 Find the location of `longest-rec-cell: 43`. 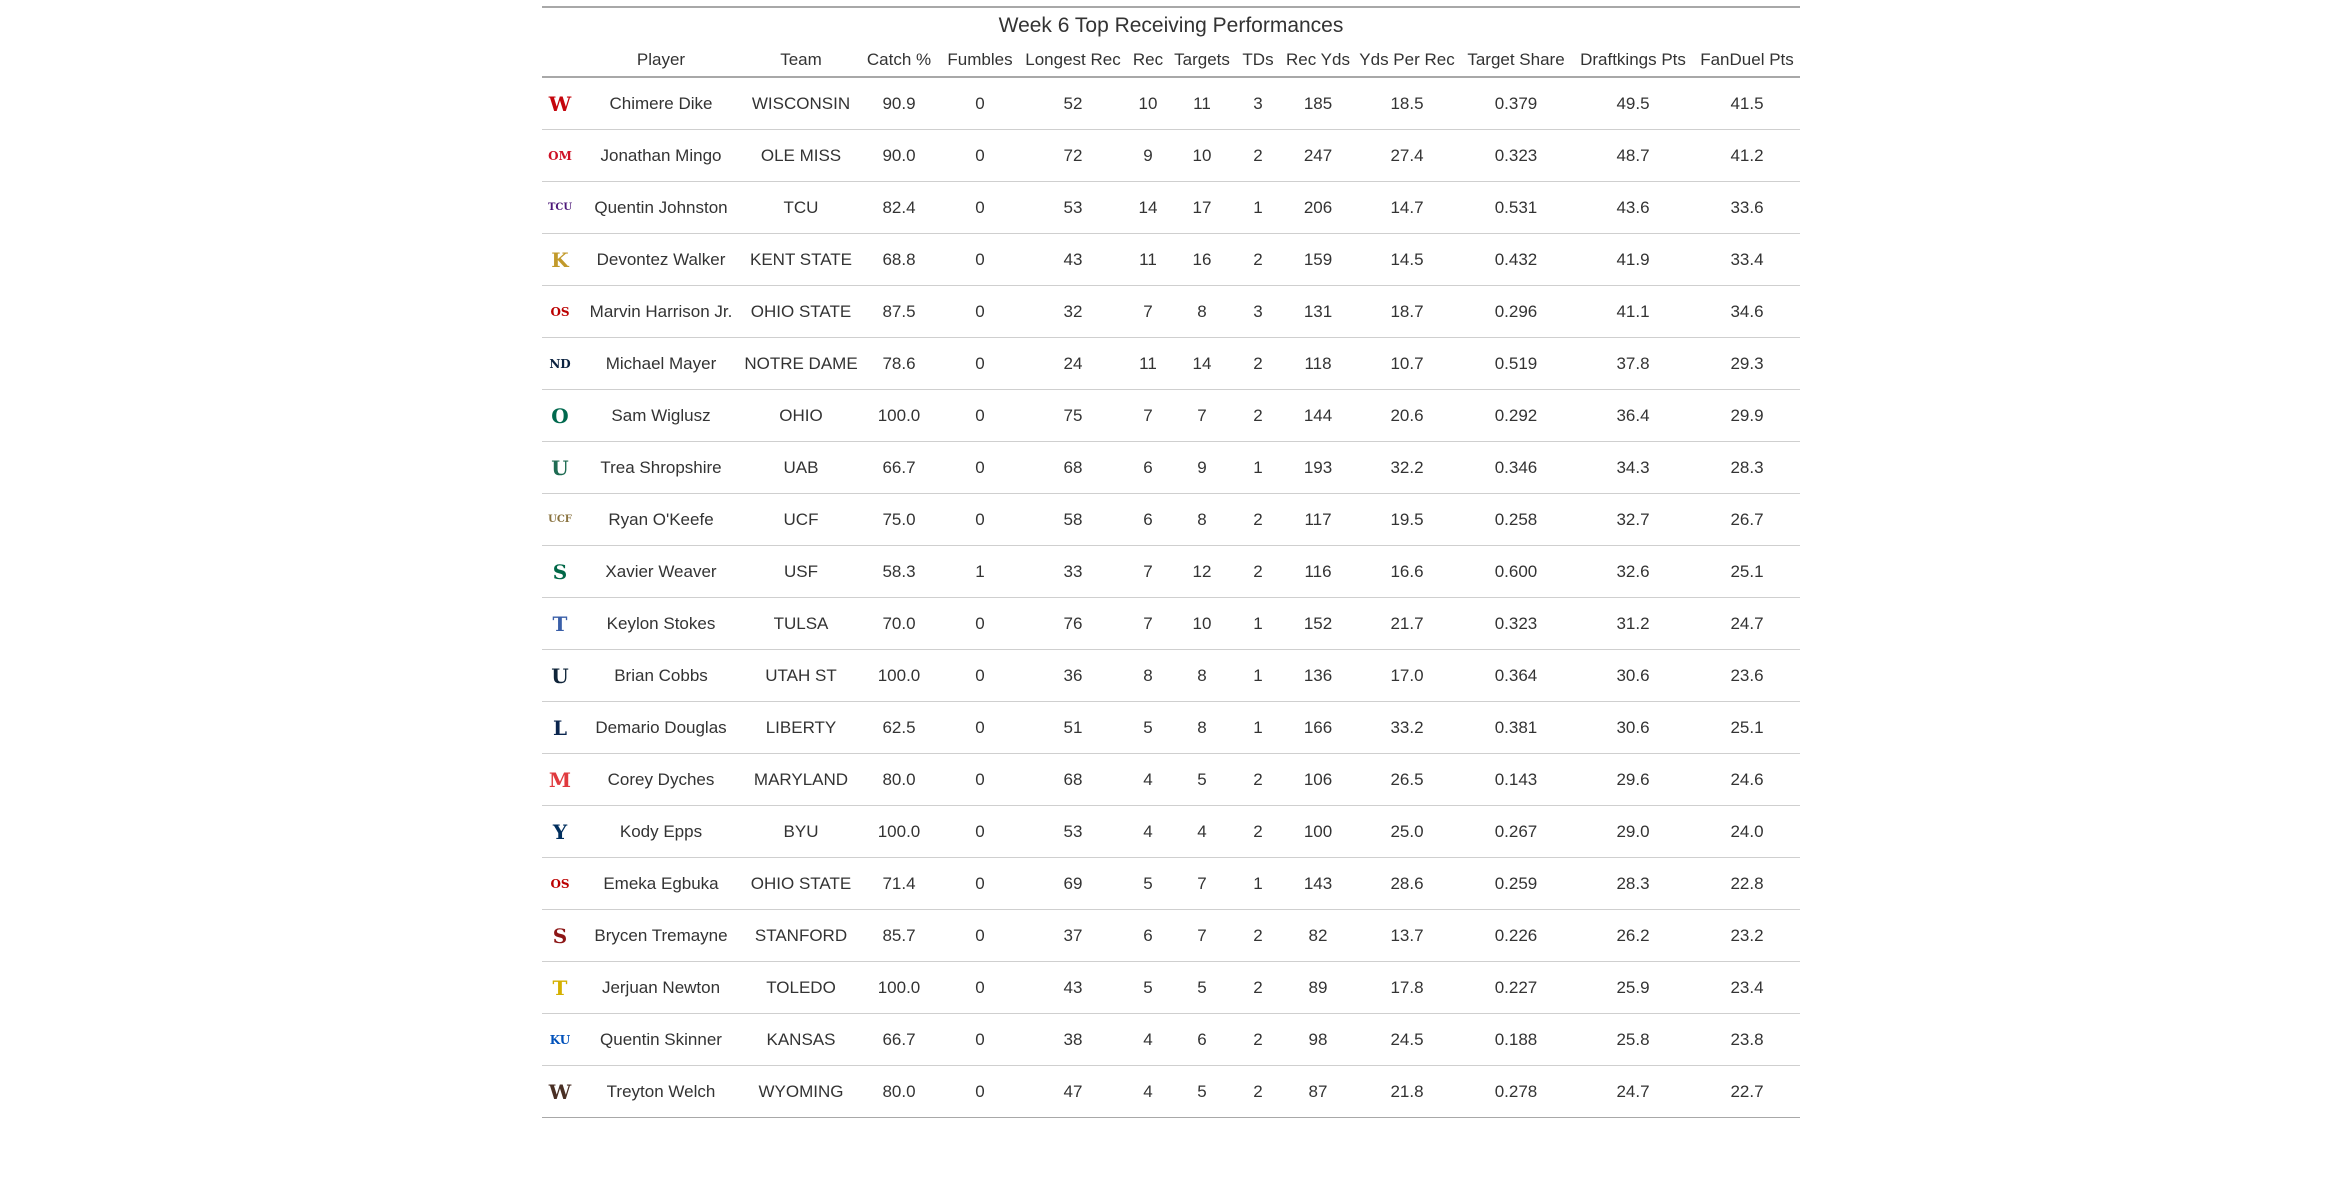

longest-rec-cell: 43 is located at coordinates (1073, 987).